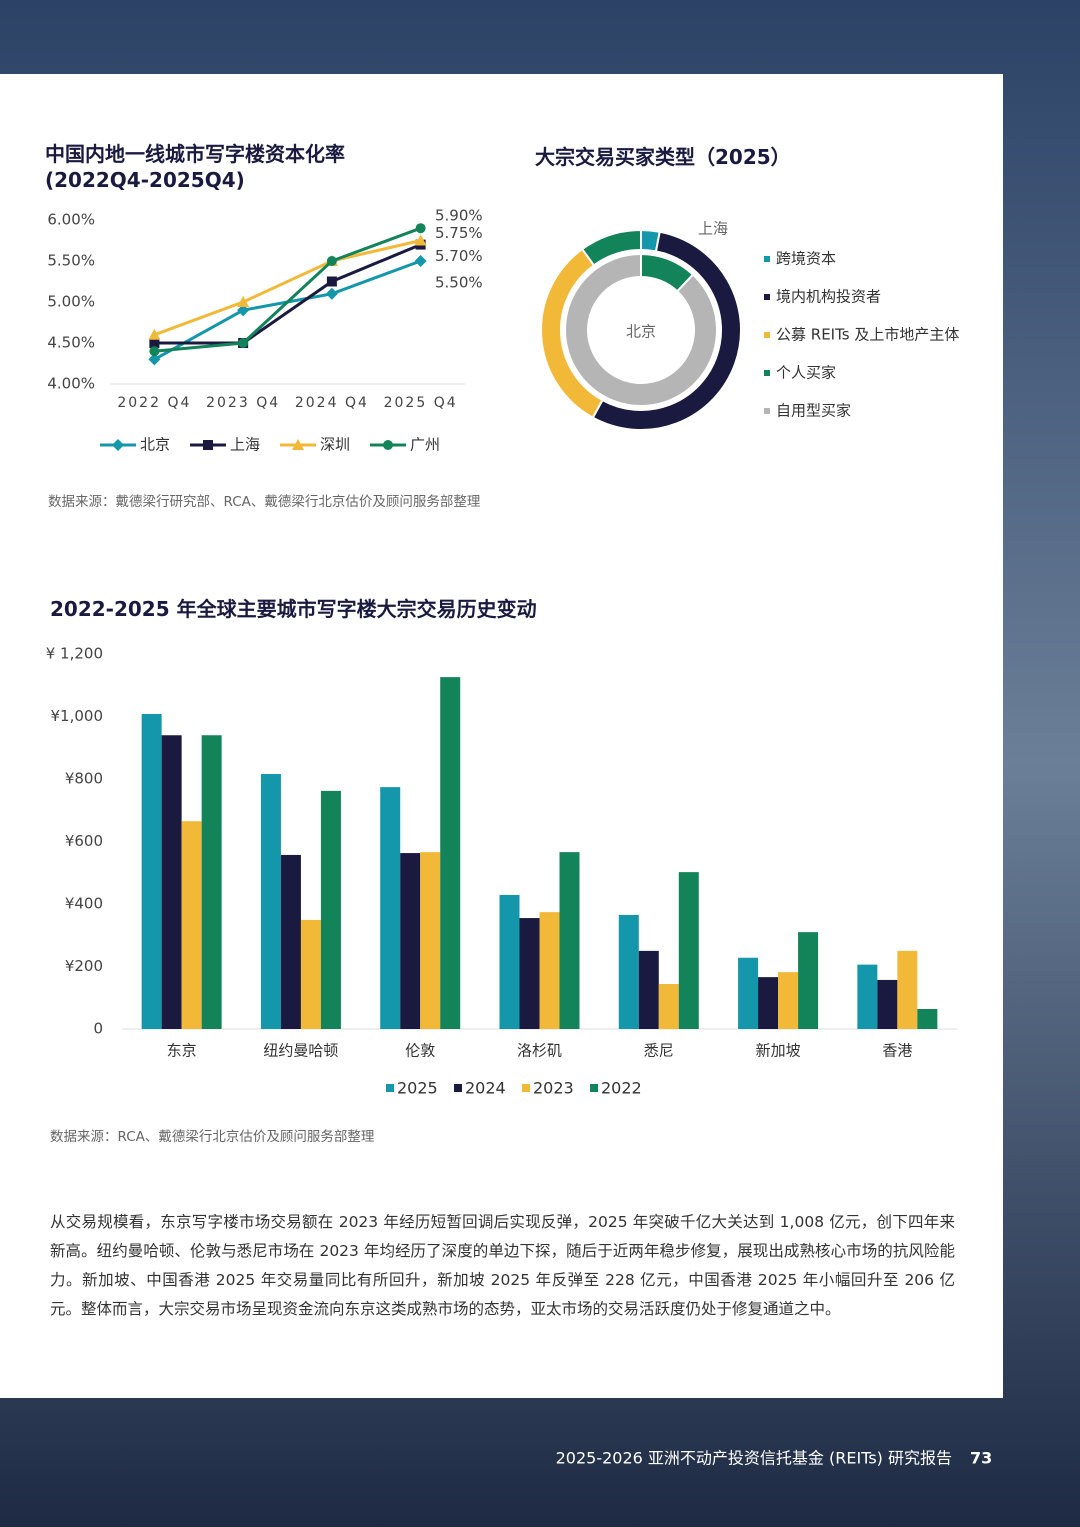  I want to click on value-label: 5.70%, so click(459, 256).